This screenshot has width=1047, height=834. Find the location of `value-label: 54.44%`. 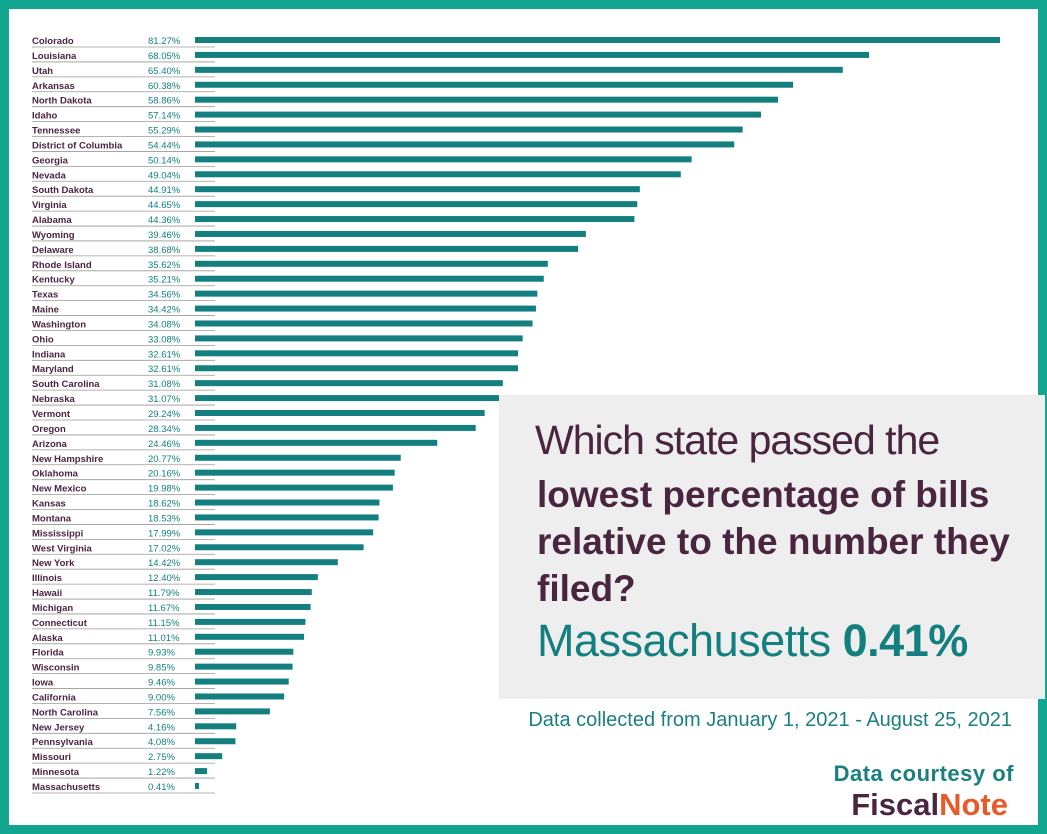

value-label: 54.44% is located at coordinates (164, 145).